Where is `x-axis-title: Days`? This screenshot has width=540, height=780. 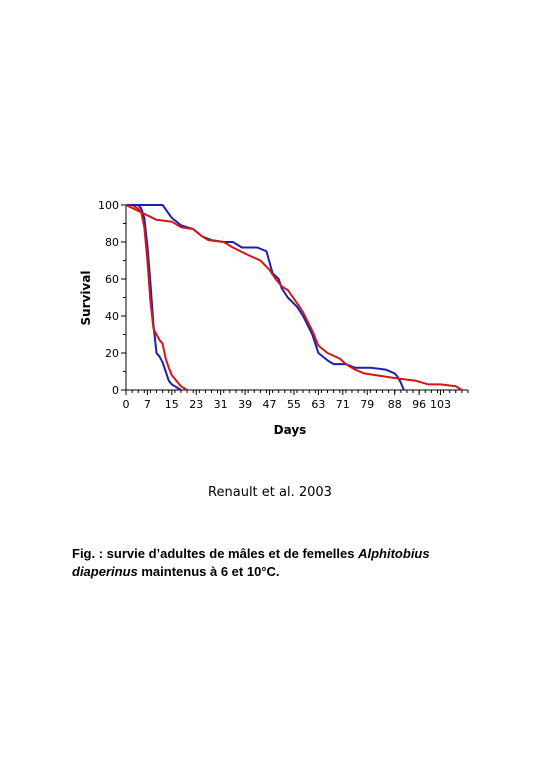 x-axis-title: Days is located at coordinates (290, 430).